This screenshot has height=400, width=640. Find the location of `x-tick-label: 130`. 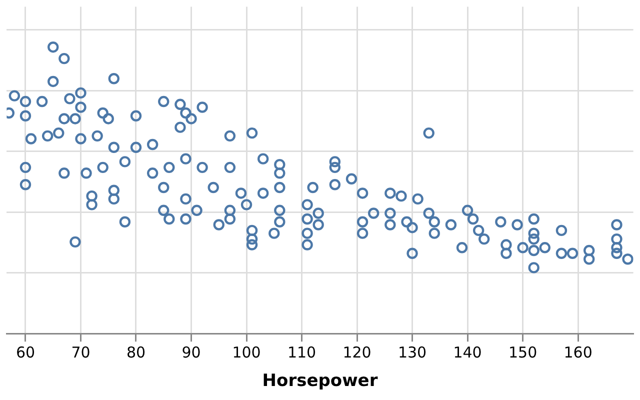

x-tick-label: 130 is located at coordinates (412, 352).